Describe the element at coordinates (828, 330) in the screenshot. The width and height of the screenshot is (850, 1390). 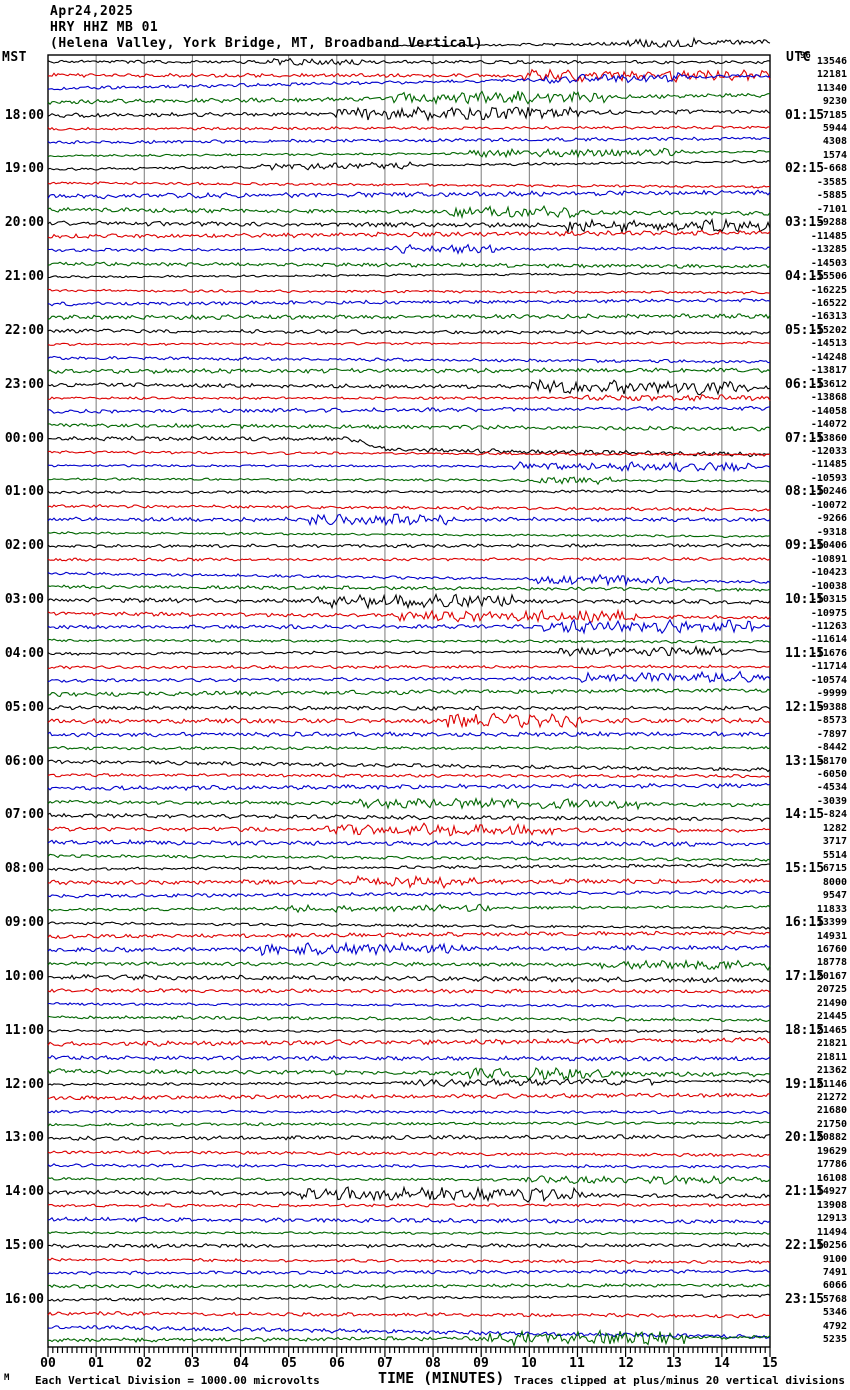
I see `trace-offset-value: -15202` at that location.